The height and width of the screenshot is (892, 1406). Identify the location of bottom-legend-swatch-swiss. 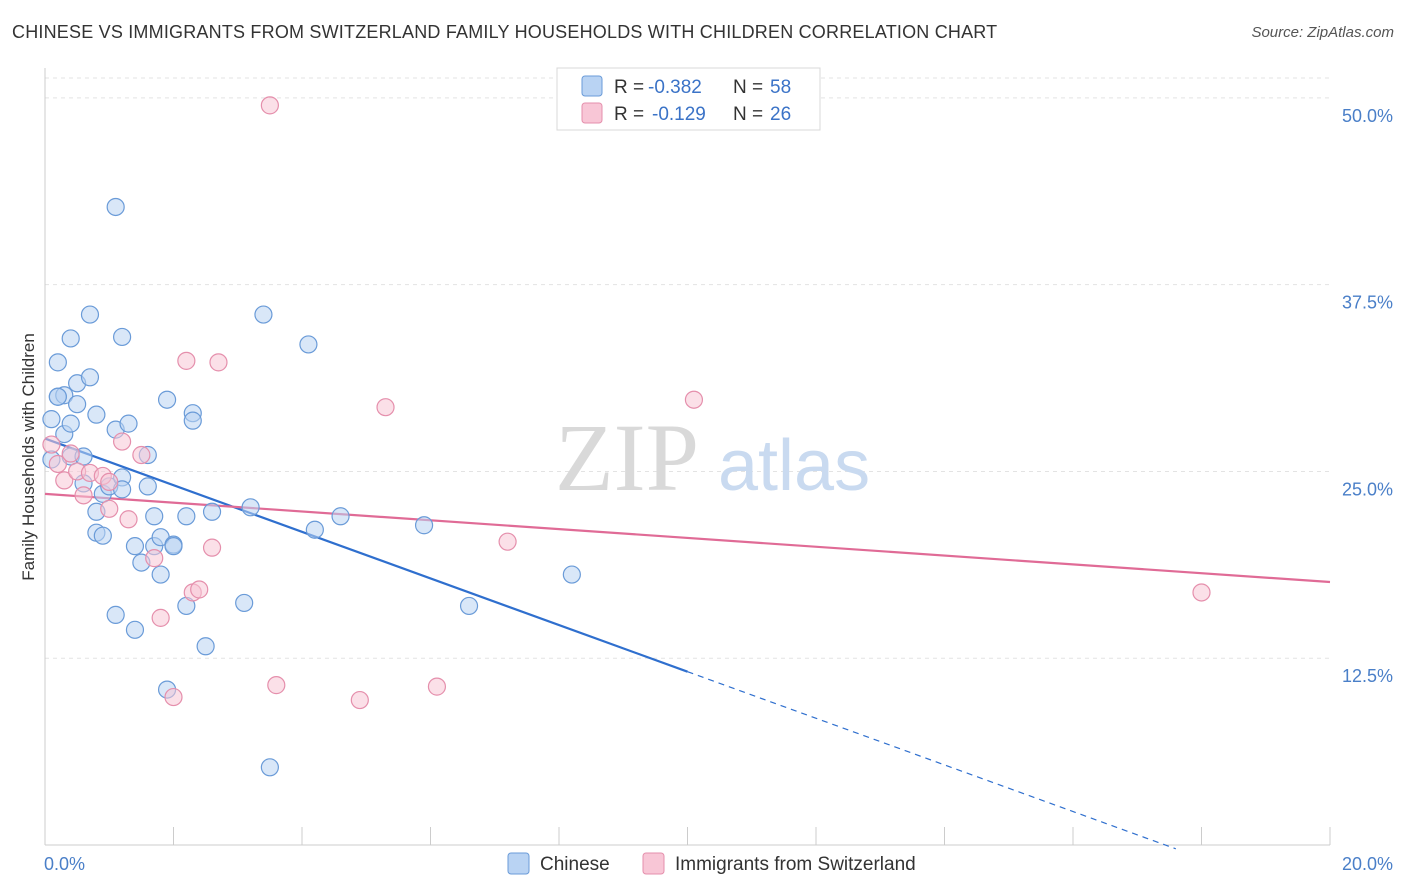
(653, 863).